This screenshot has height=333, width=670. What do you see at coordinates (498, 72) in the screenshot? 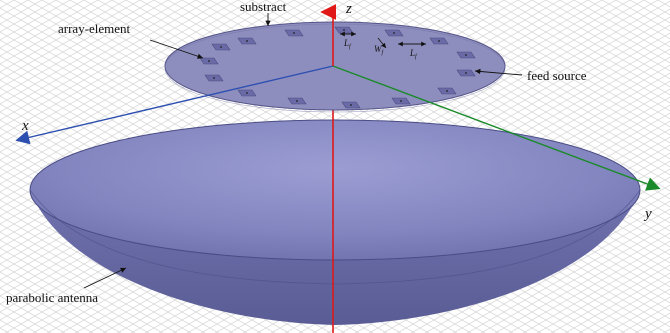
I see `feed-source-leader` at bounding box center [498, 72].